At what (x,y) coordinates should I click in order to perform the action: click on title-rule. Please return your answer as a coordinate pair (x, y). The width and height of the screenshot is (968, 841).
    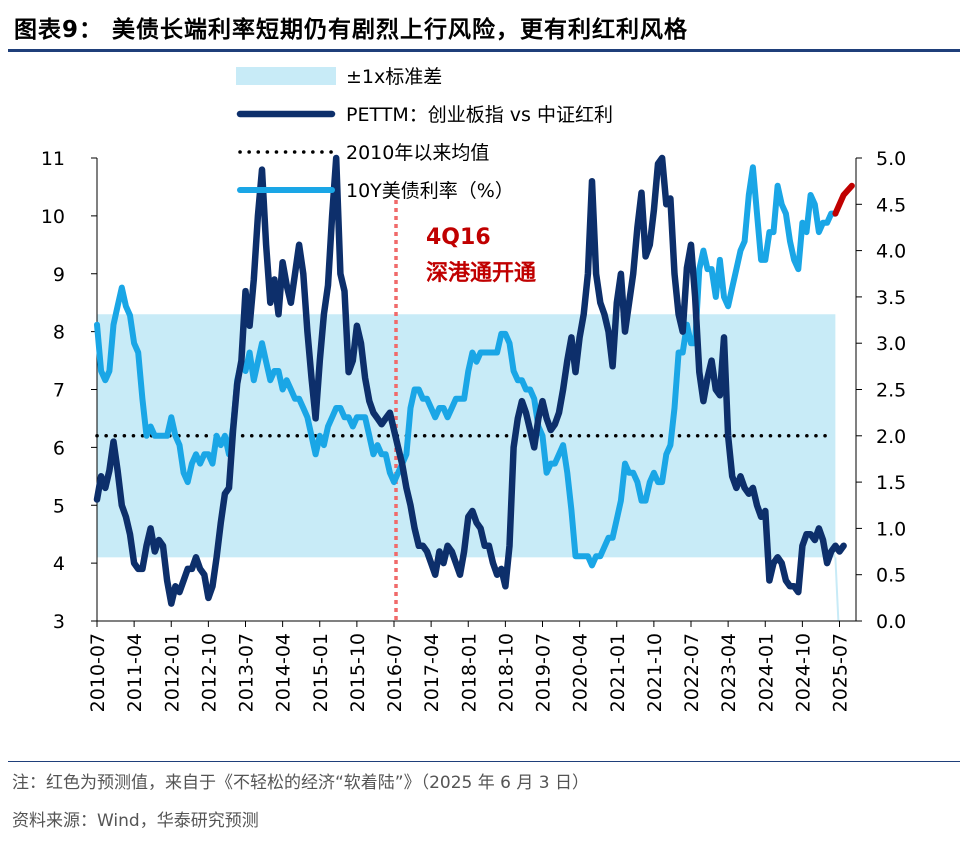
    Looking at the image, I should click on (484, 50).